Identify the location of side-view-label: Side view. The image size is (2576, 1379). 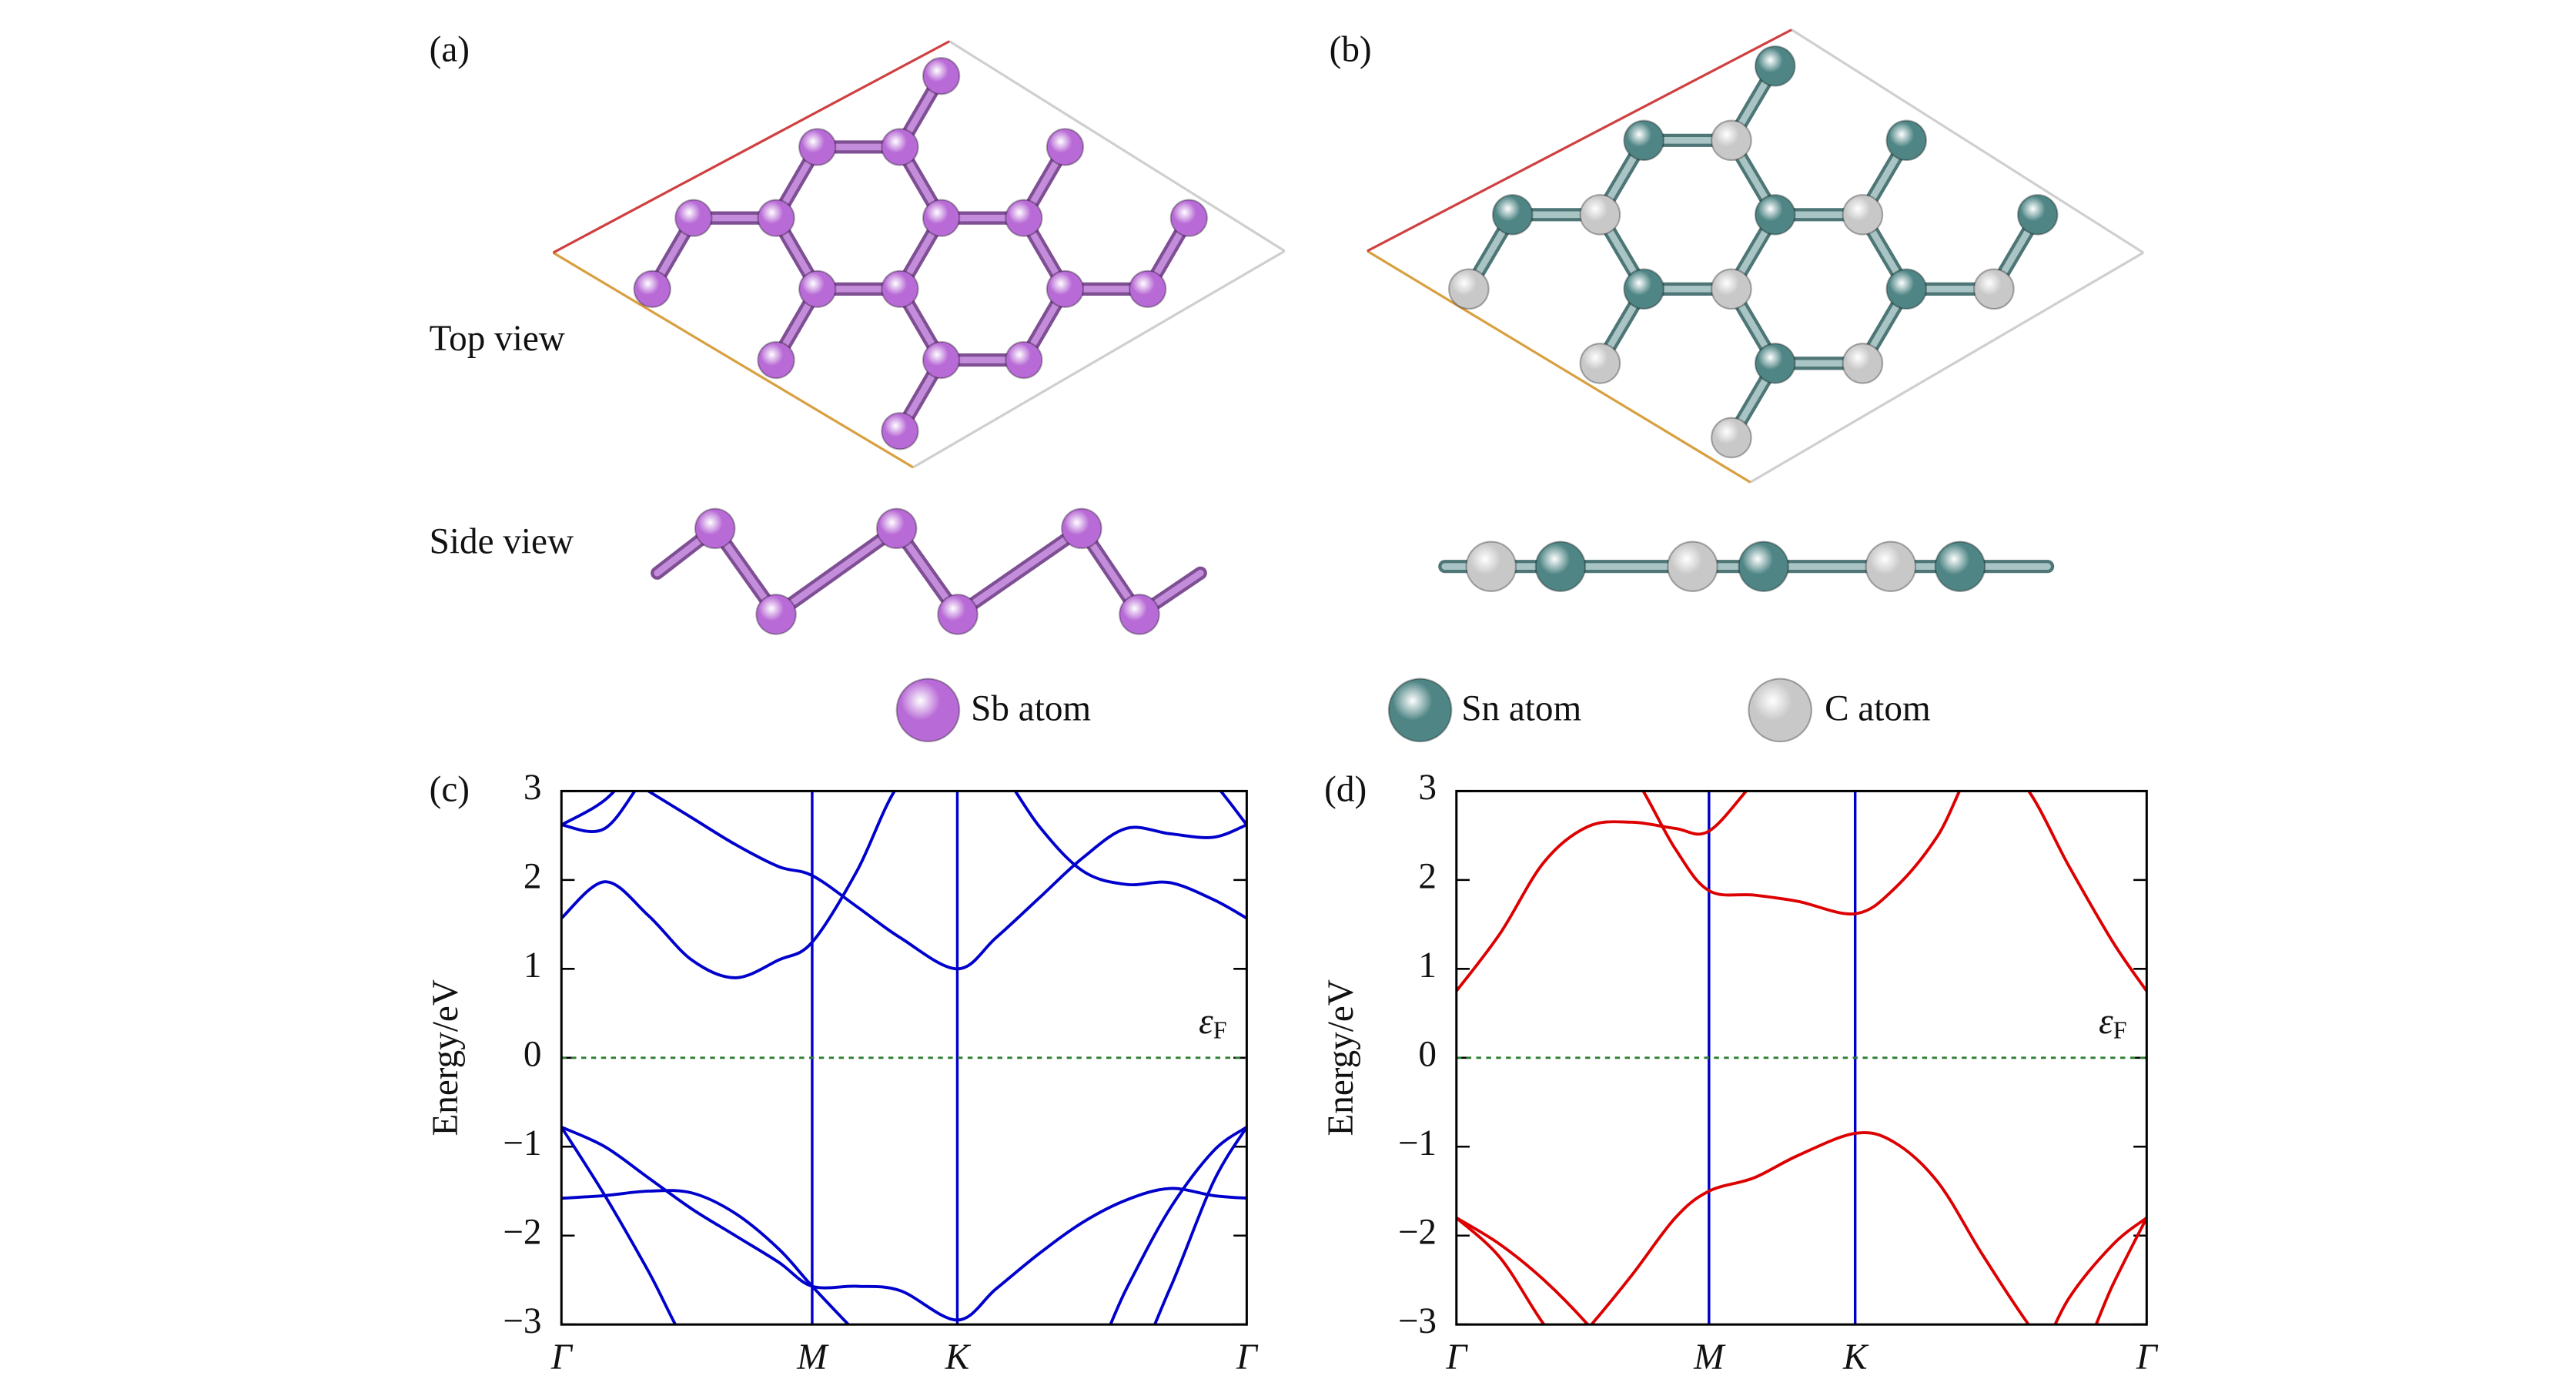
(502, 542).